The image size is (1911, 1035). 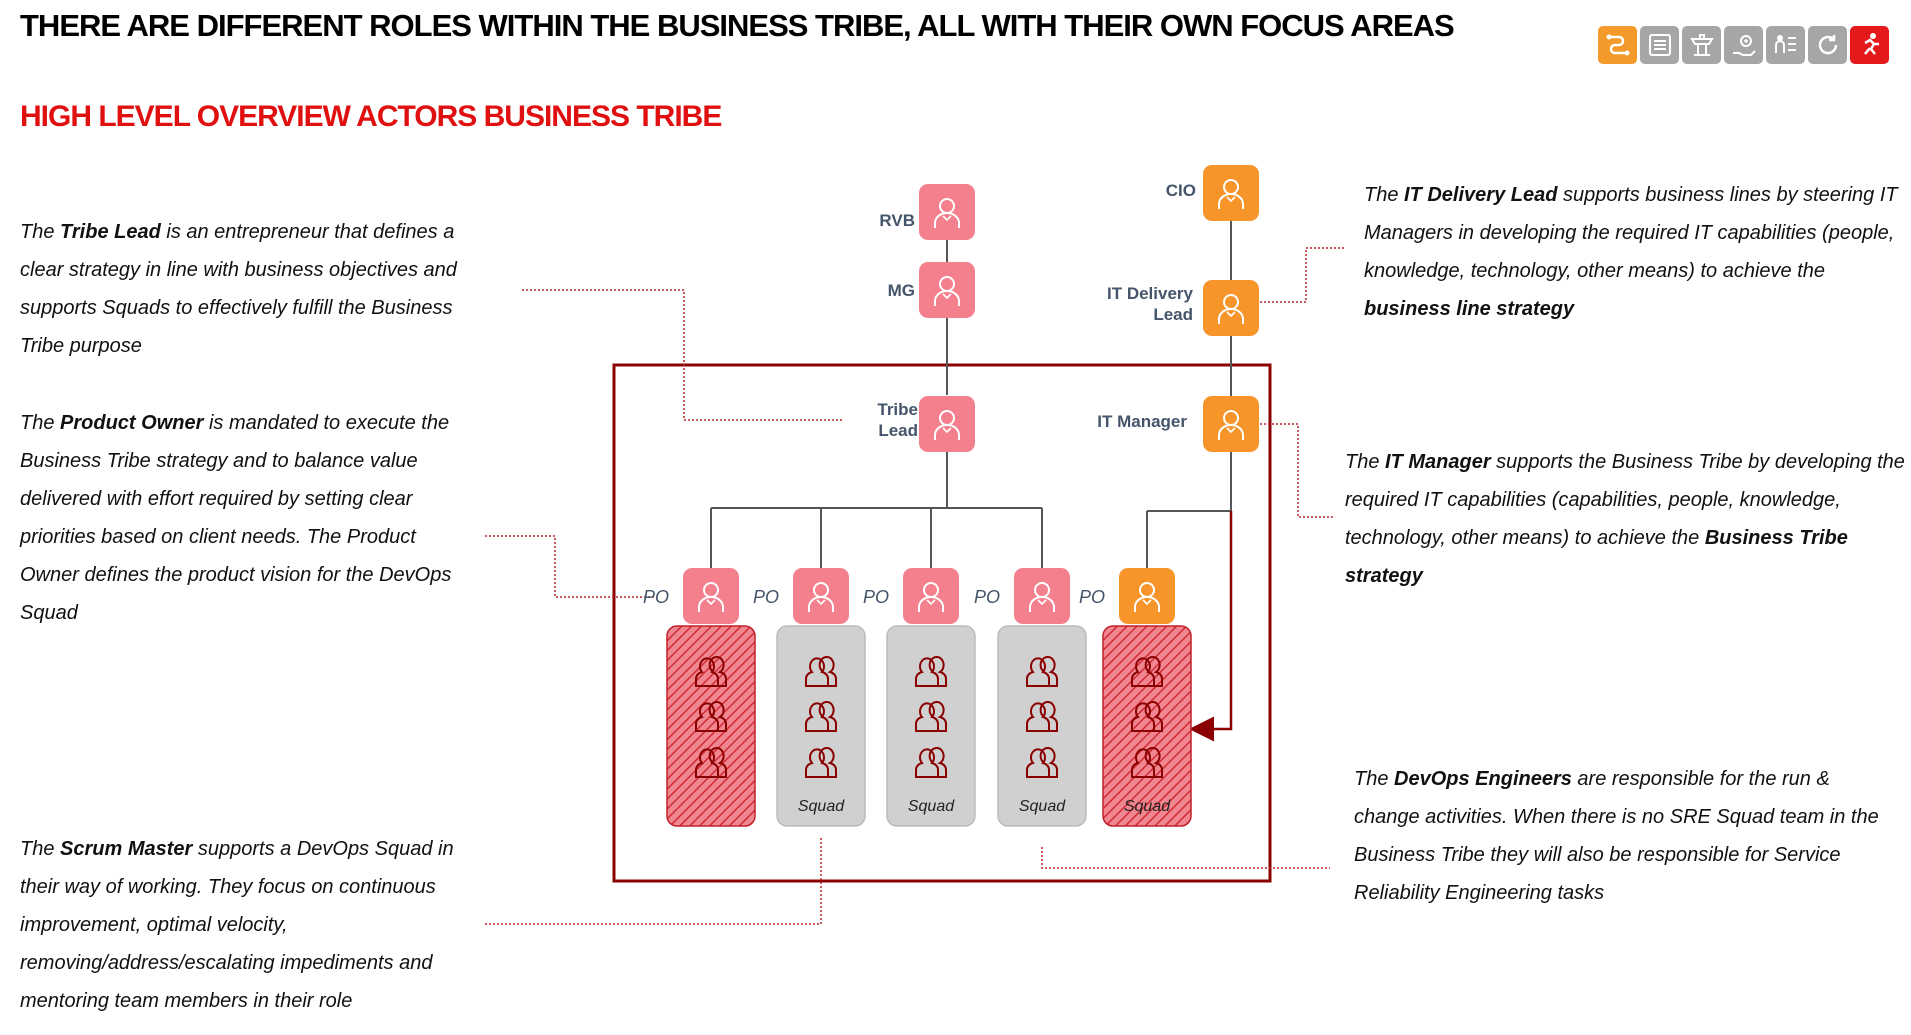 I want to click on it-manager-arrow, so click(x=1211, y=626).